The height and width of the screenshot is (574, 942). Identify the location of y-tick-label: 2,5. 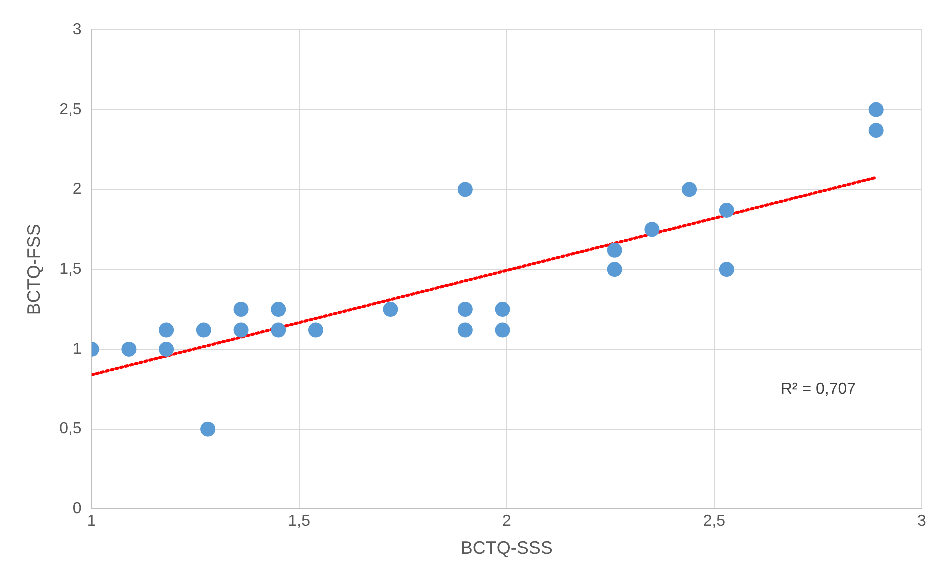
(71, 109).